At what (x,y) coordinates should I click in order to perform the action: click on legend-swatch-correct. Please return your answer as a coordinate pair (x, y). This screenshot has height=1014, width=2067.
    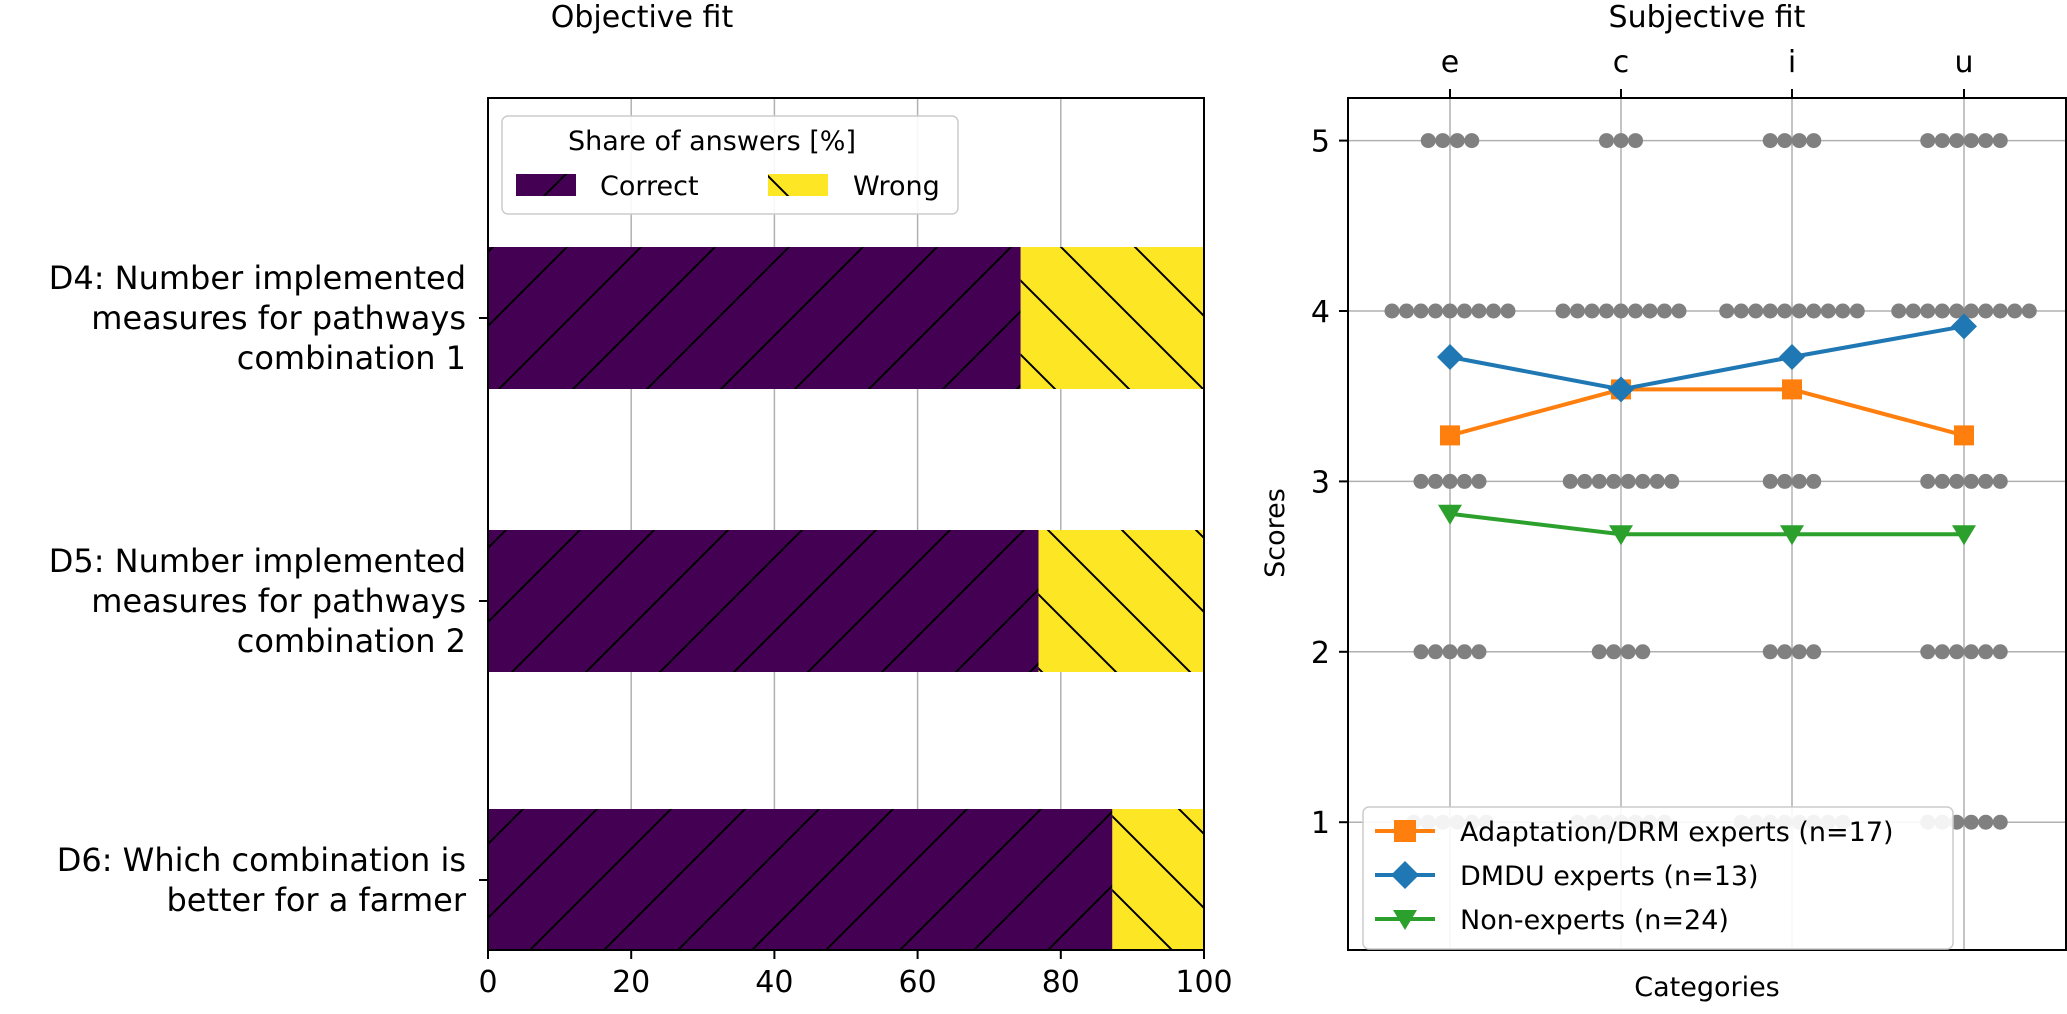
    Looking at the image, I should click on (546, 185).